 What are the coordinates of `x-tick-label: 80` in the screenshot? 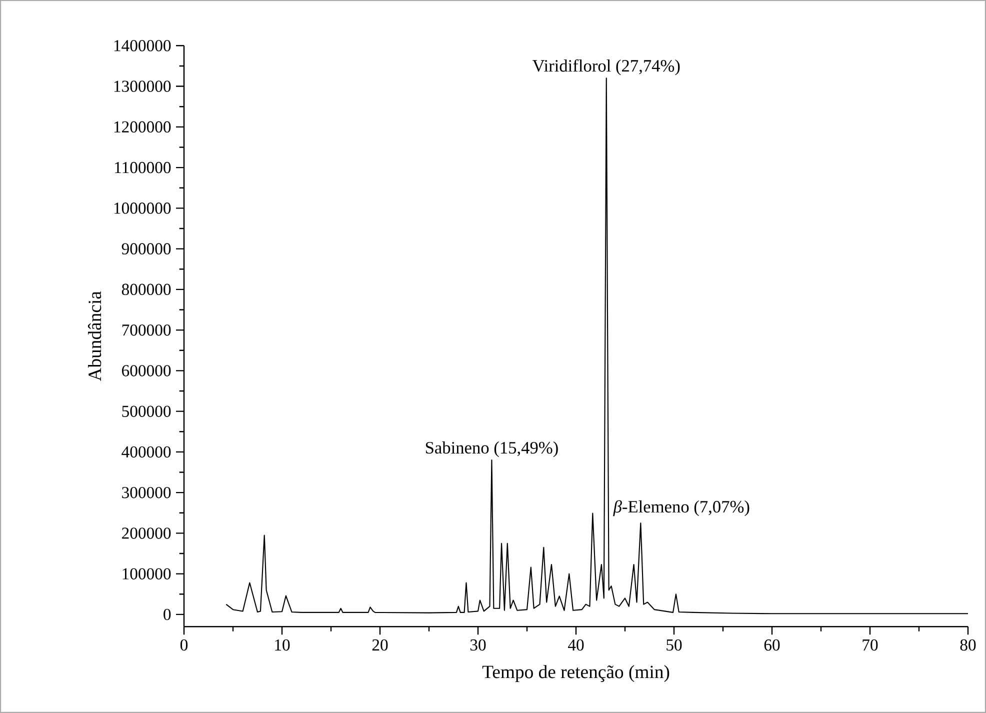 It's located at (968, 645).